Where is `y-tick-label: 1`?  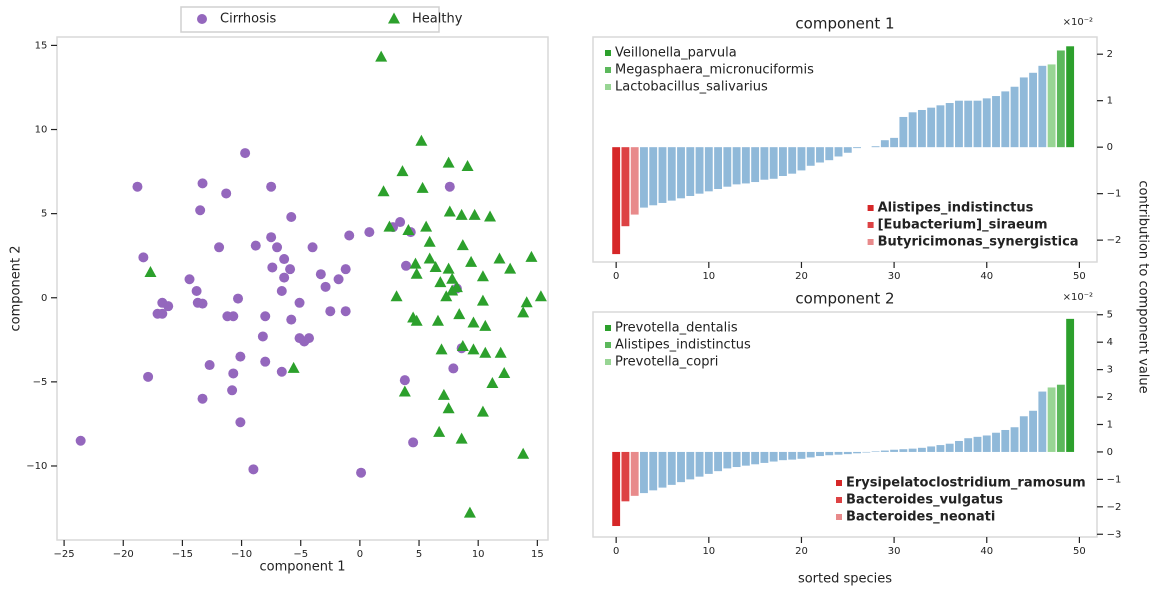 y-tick-label: 1 is located at coordinates (1110, 101).